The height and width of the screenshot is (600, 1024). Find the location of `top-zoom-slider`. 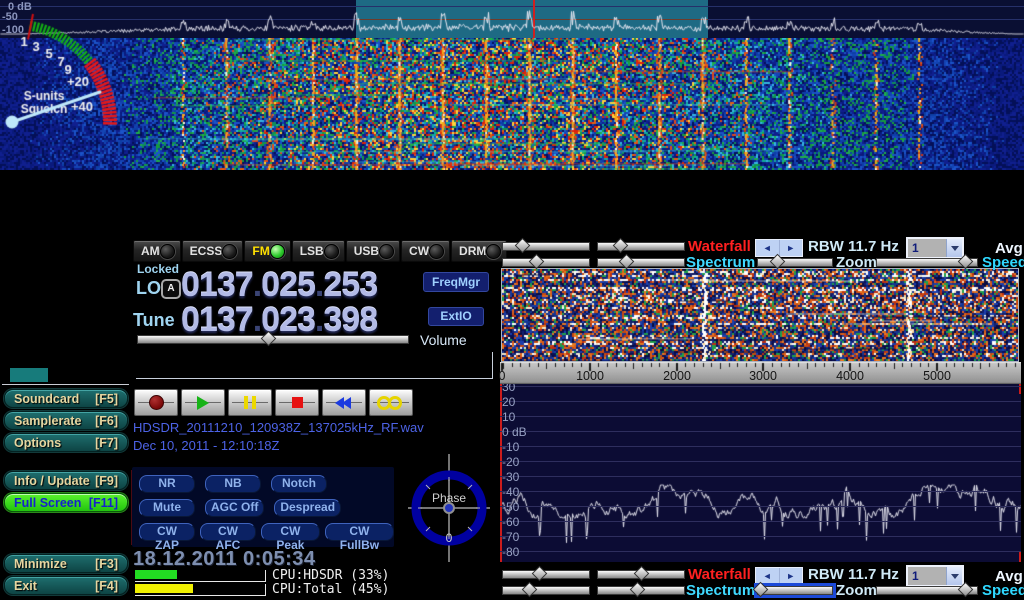

top-zoom-slider is located at coordinates (795, 261).